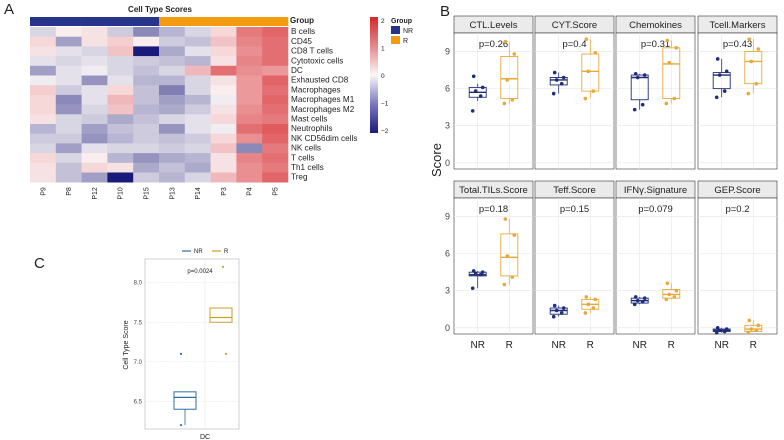 The height and width of the screenshot is (440, 784). I want to click on facet-gep-score: GEP.Score p=0.2 NR R, so click(737, 265).